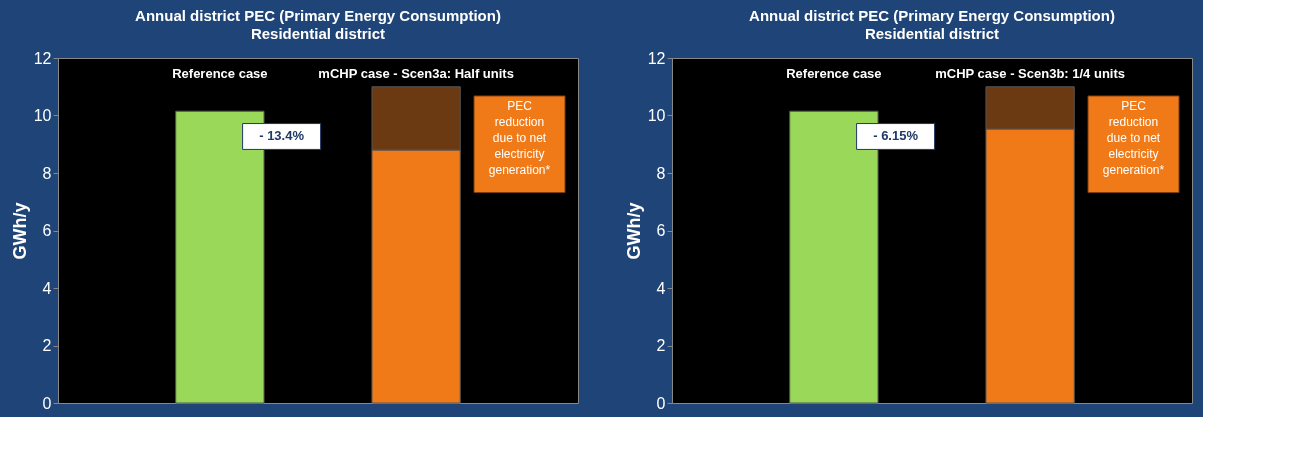 The width and height of the screenshot is (1306, 463). I want to click on x-tick-label: mCHP case - Scen3a: Half units, so click(416, 73).